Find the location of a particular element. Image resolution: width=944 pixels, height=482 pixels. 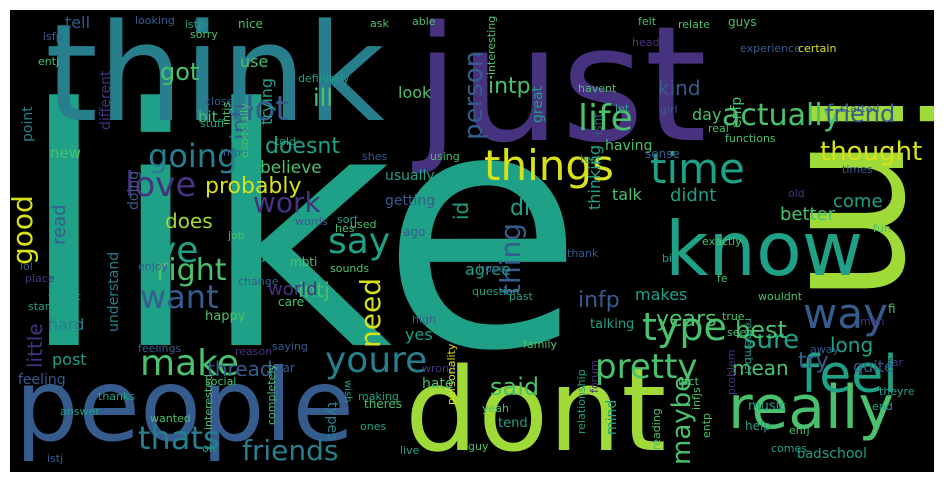

word-man: man is located at coordinates (872, 321).